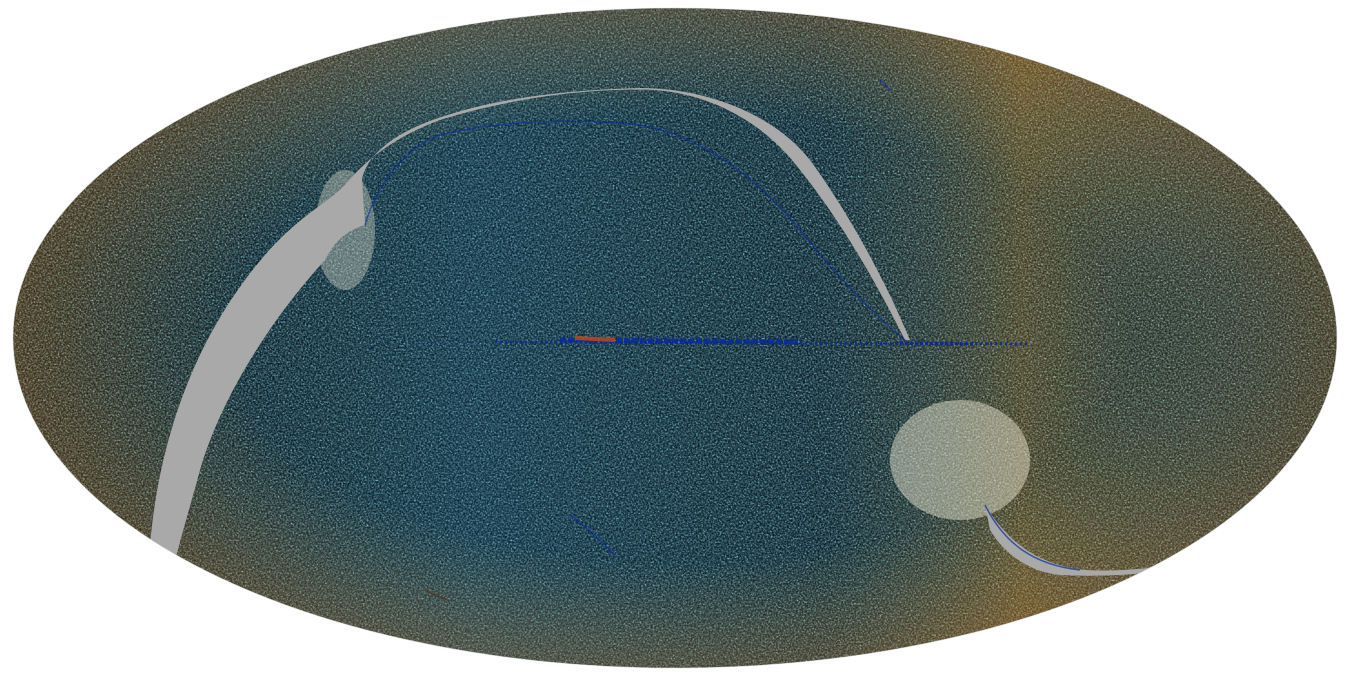 This screenshot has height=675, width=1363. What do you see at coordinates (635, 230) in the screenshot?
I see `mask-arc-inner-edge` at bounding box center [635, 230].